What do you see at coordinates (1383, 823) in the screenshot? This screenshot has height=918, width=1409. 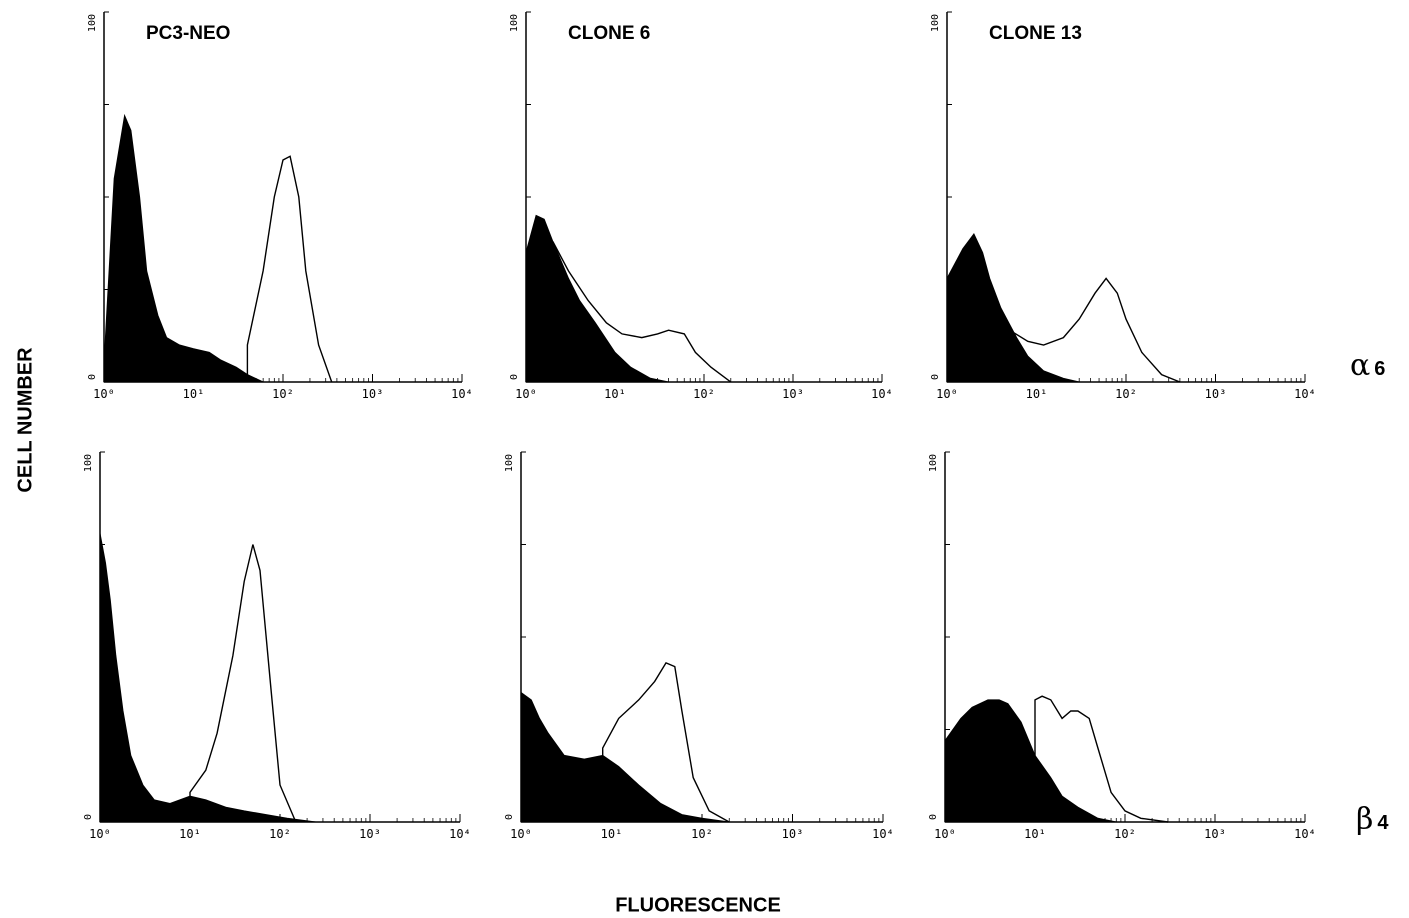 I see `row-label-sub: 4` at bounding box center [1383, 823].